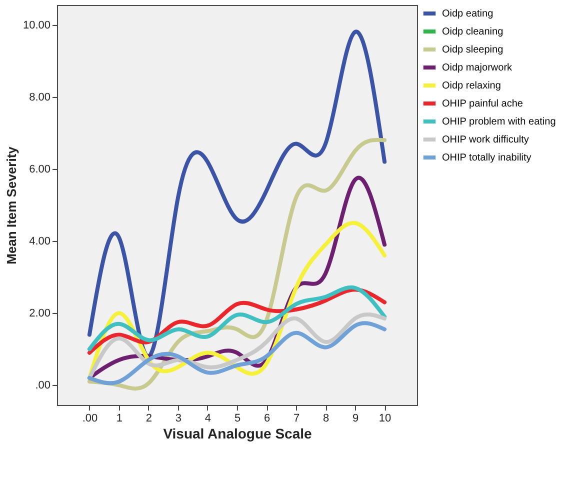 Image resolution: width=579 pixels, height=492 pixels. What do you see at coordinates (237, 418) in the screenshot?
I see `x-tick-label: 5` at bounding box center [237, 418].